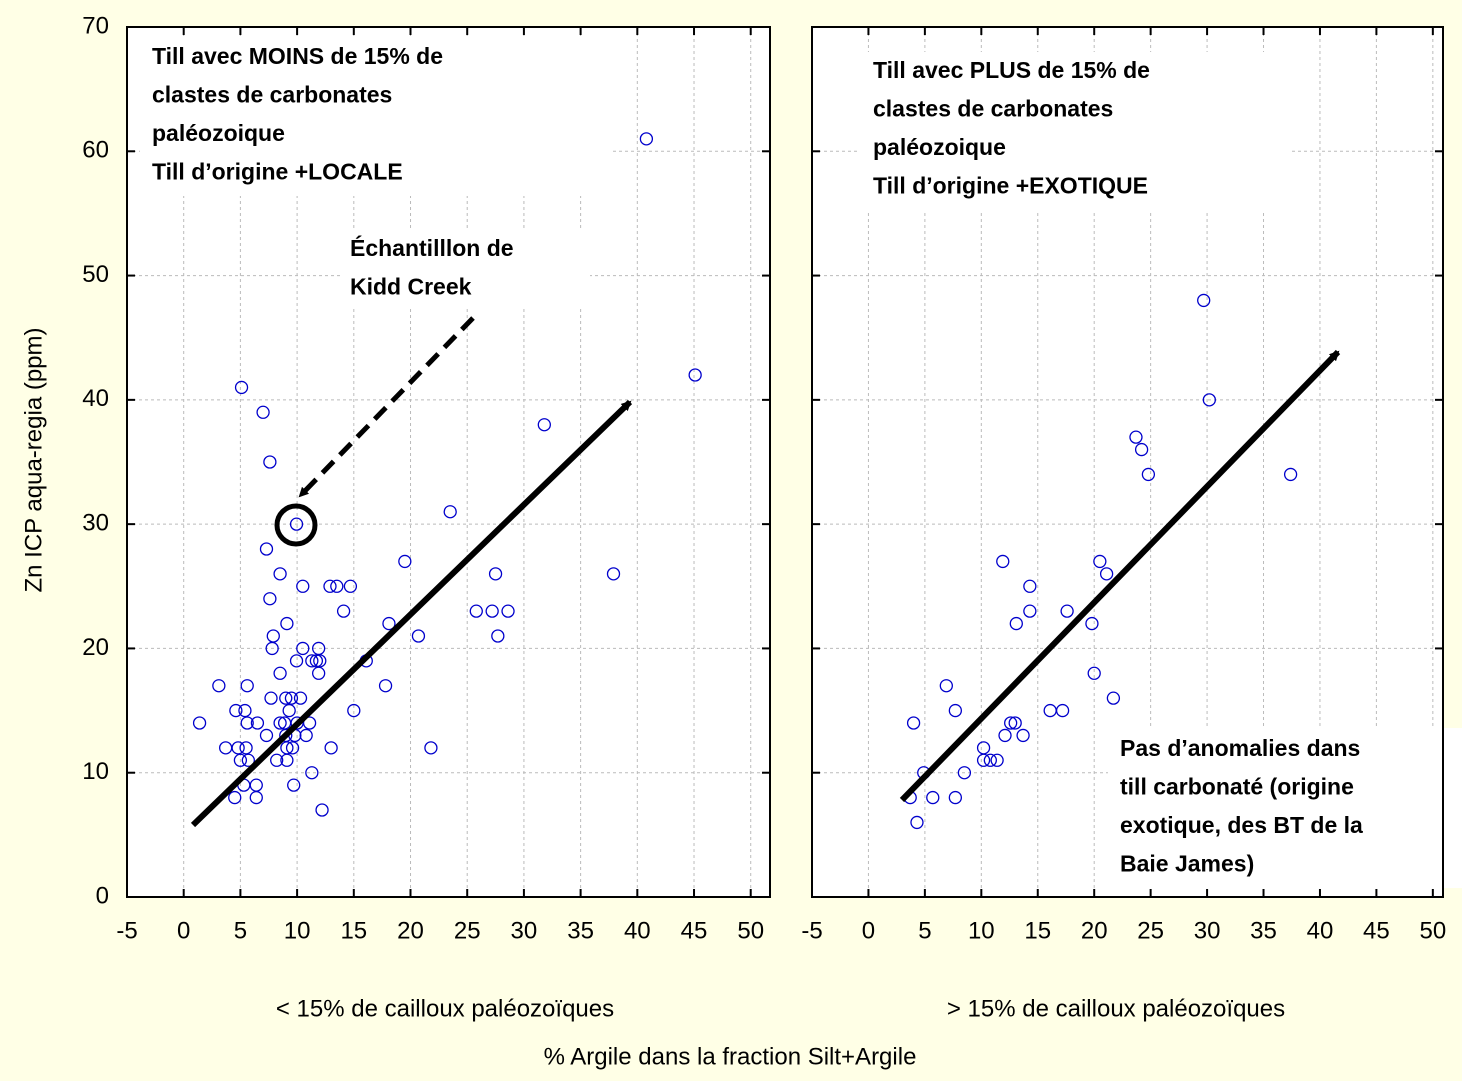 The height and width of the screenshot is (1081, 1462). I want to click on annotation: Till avec PLUS de 15% de, so click(1011, 70).